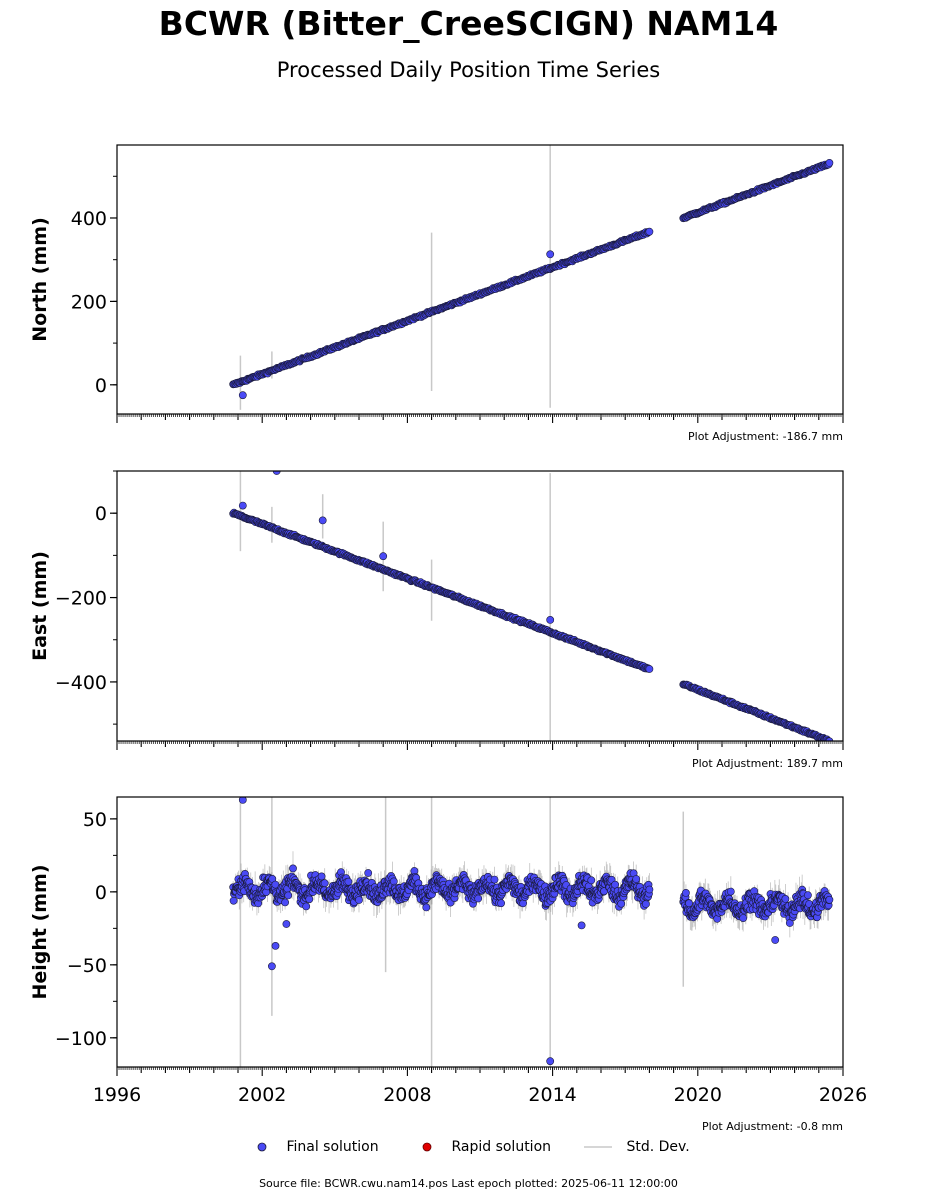  I want to click on legend: Final solution Rapid solution Std. Dev., so click(468, 1147).